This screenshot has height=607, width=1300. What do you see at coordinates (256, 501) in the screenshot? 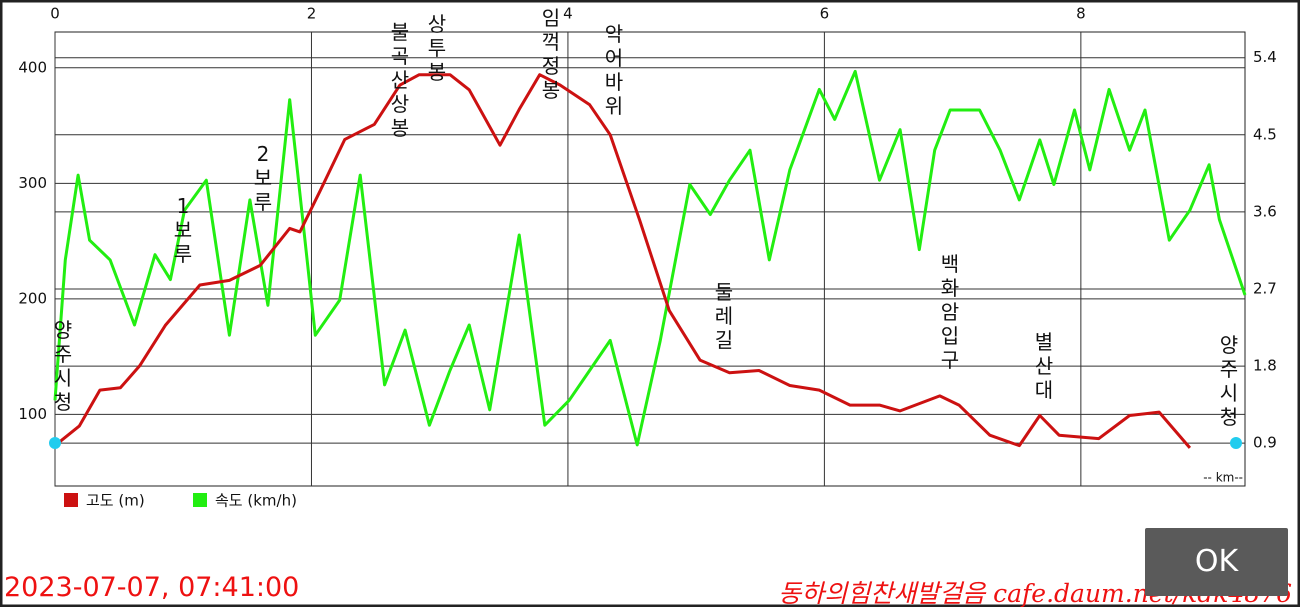
I see `legend-label: 속도 (km/h)` at bounding box center [256, 501].